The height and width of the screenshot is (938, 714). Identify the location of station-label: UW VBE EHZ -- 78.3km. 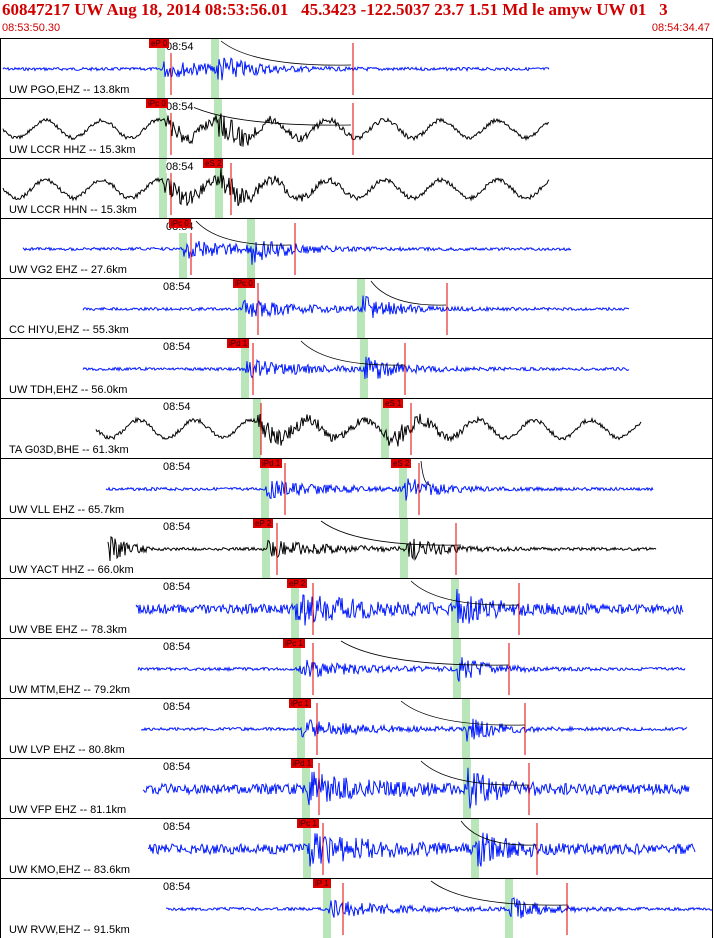
(68, 630).